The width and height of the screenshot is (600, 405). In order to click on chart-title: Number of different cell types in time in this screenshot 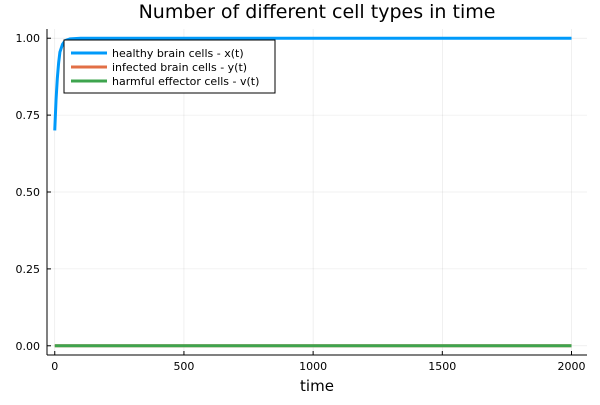, I will do `click(317, 12)`.